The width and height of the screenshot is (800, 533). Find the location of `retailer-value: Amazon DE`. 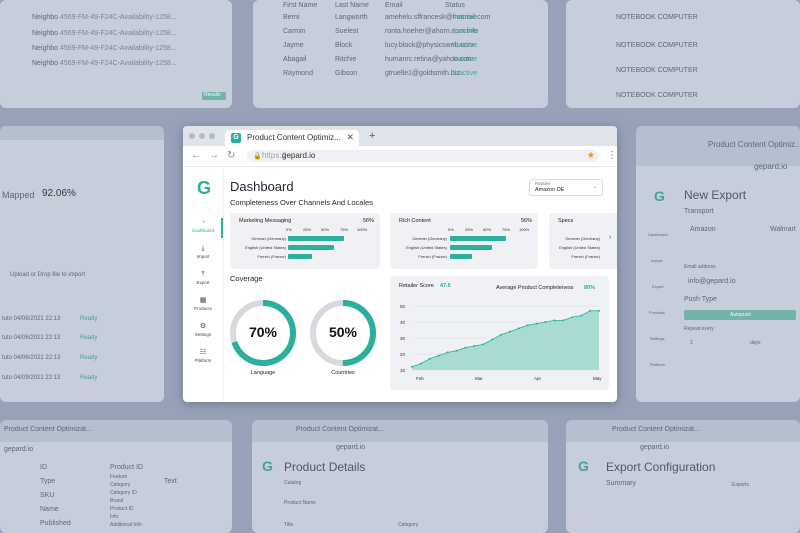

retailer-value: Amazon DE is located at coordinates (550, 190).